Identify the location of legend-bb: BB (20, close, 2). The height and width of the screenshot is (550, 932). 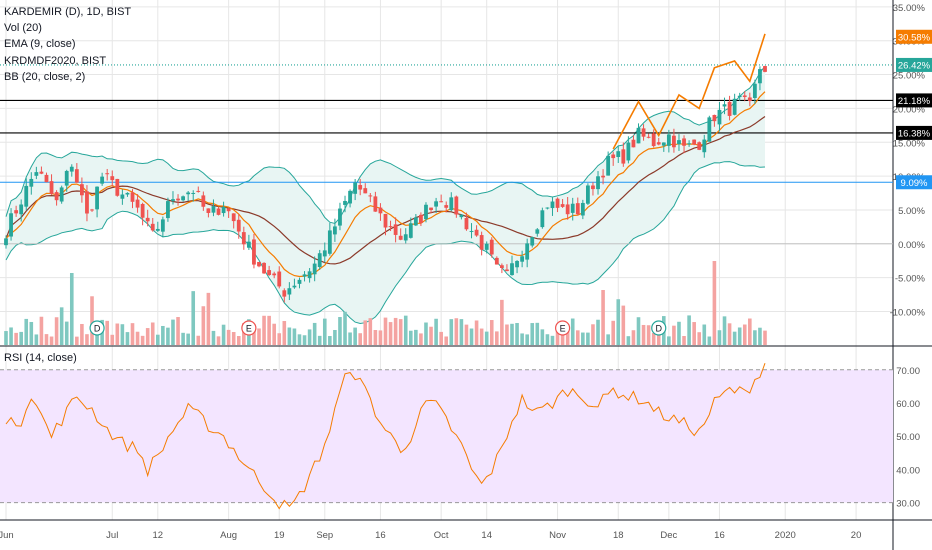
(45, 76).